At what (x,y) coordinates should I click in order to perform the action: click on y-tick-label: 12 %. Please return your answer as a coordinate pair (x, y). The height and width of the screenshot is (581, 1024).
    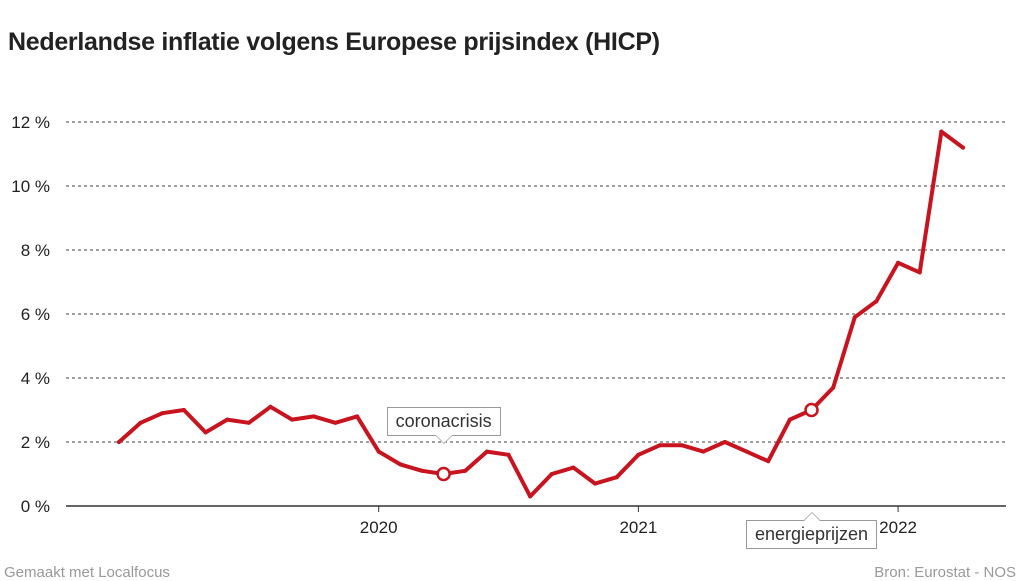
    Looking at the image, I should click on (30, 122).